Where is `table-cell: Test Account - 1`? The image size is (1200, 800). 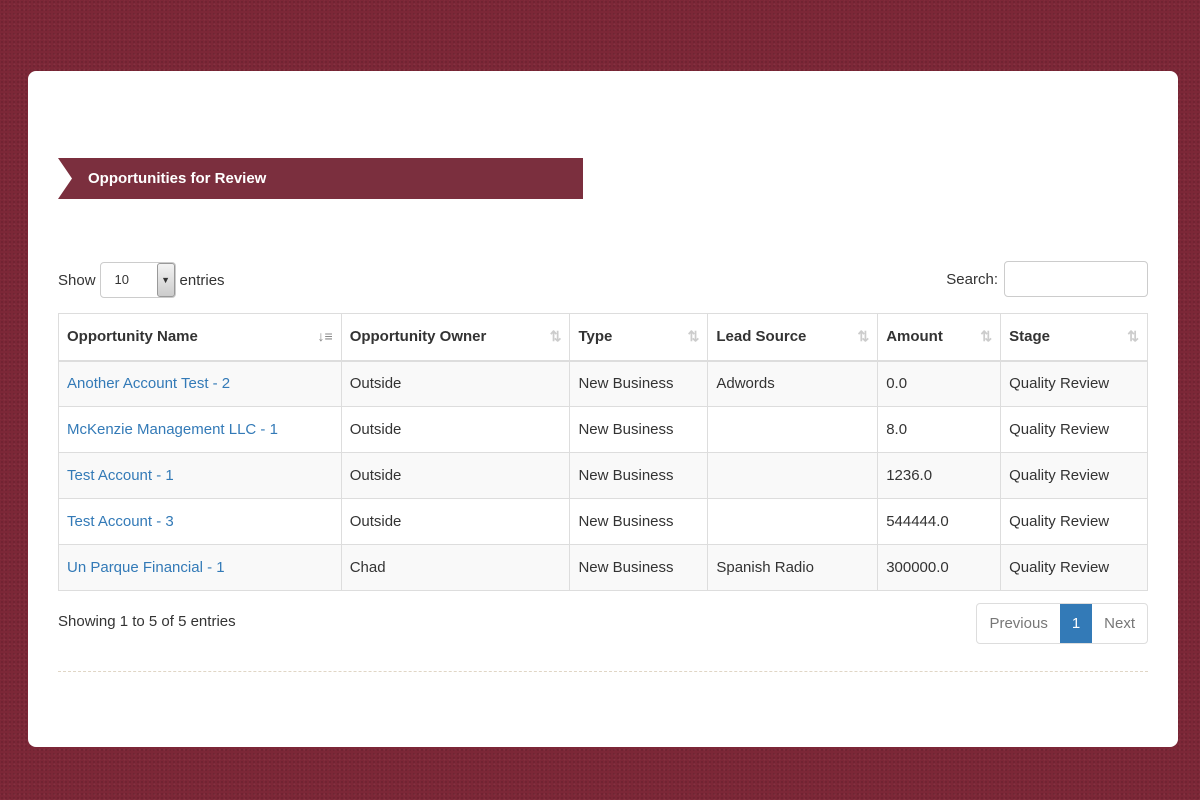 table-cell: Test Account - 1 is located at coordinates (200, 475).